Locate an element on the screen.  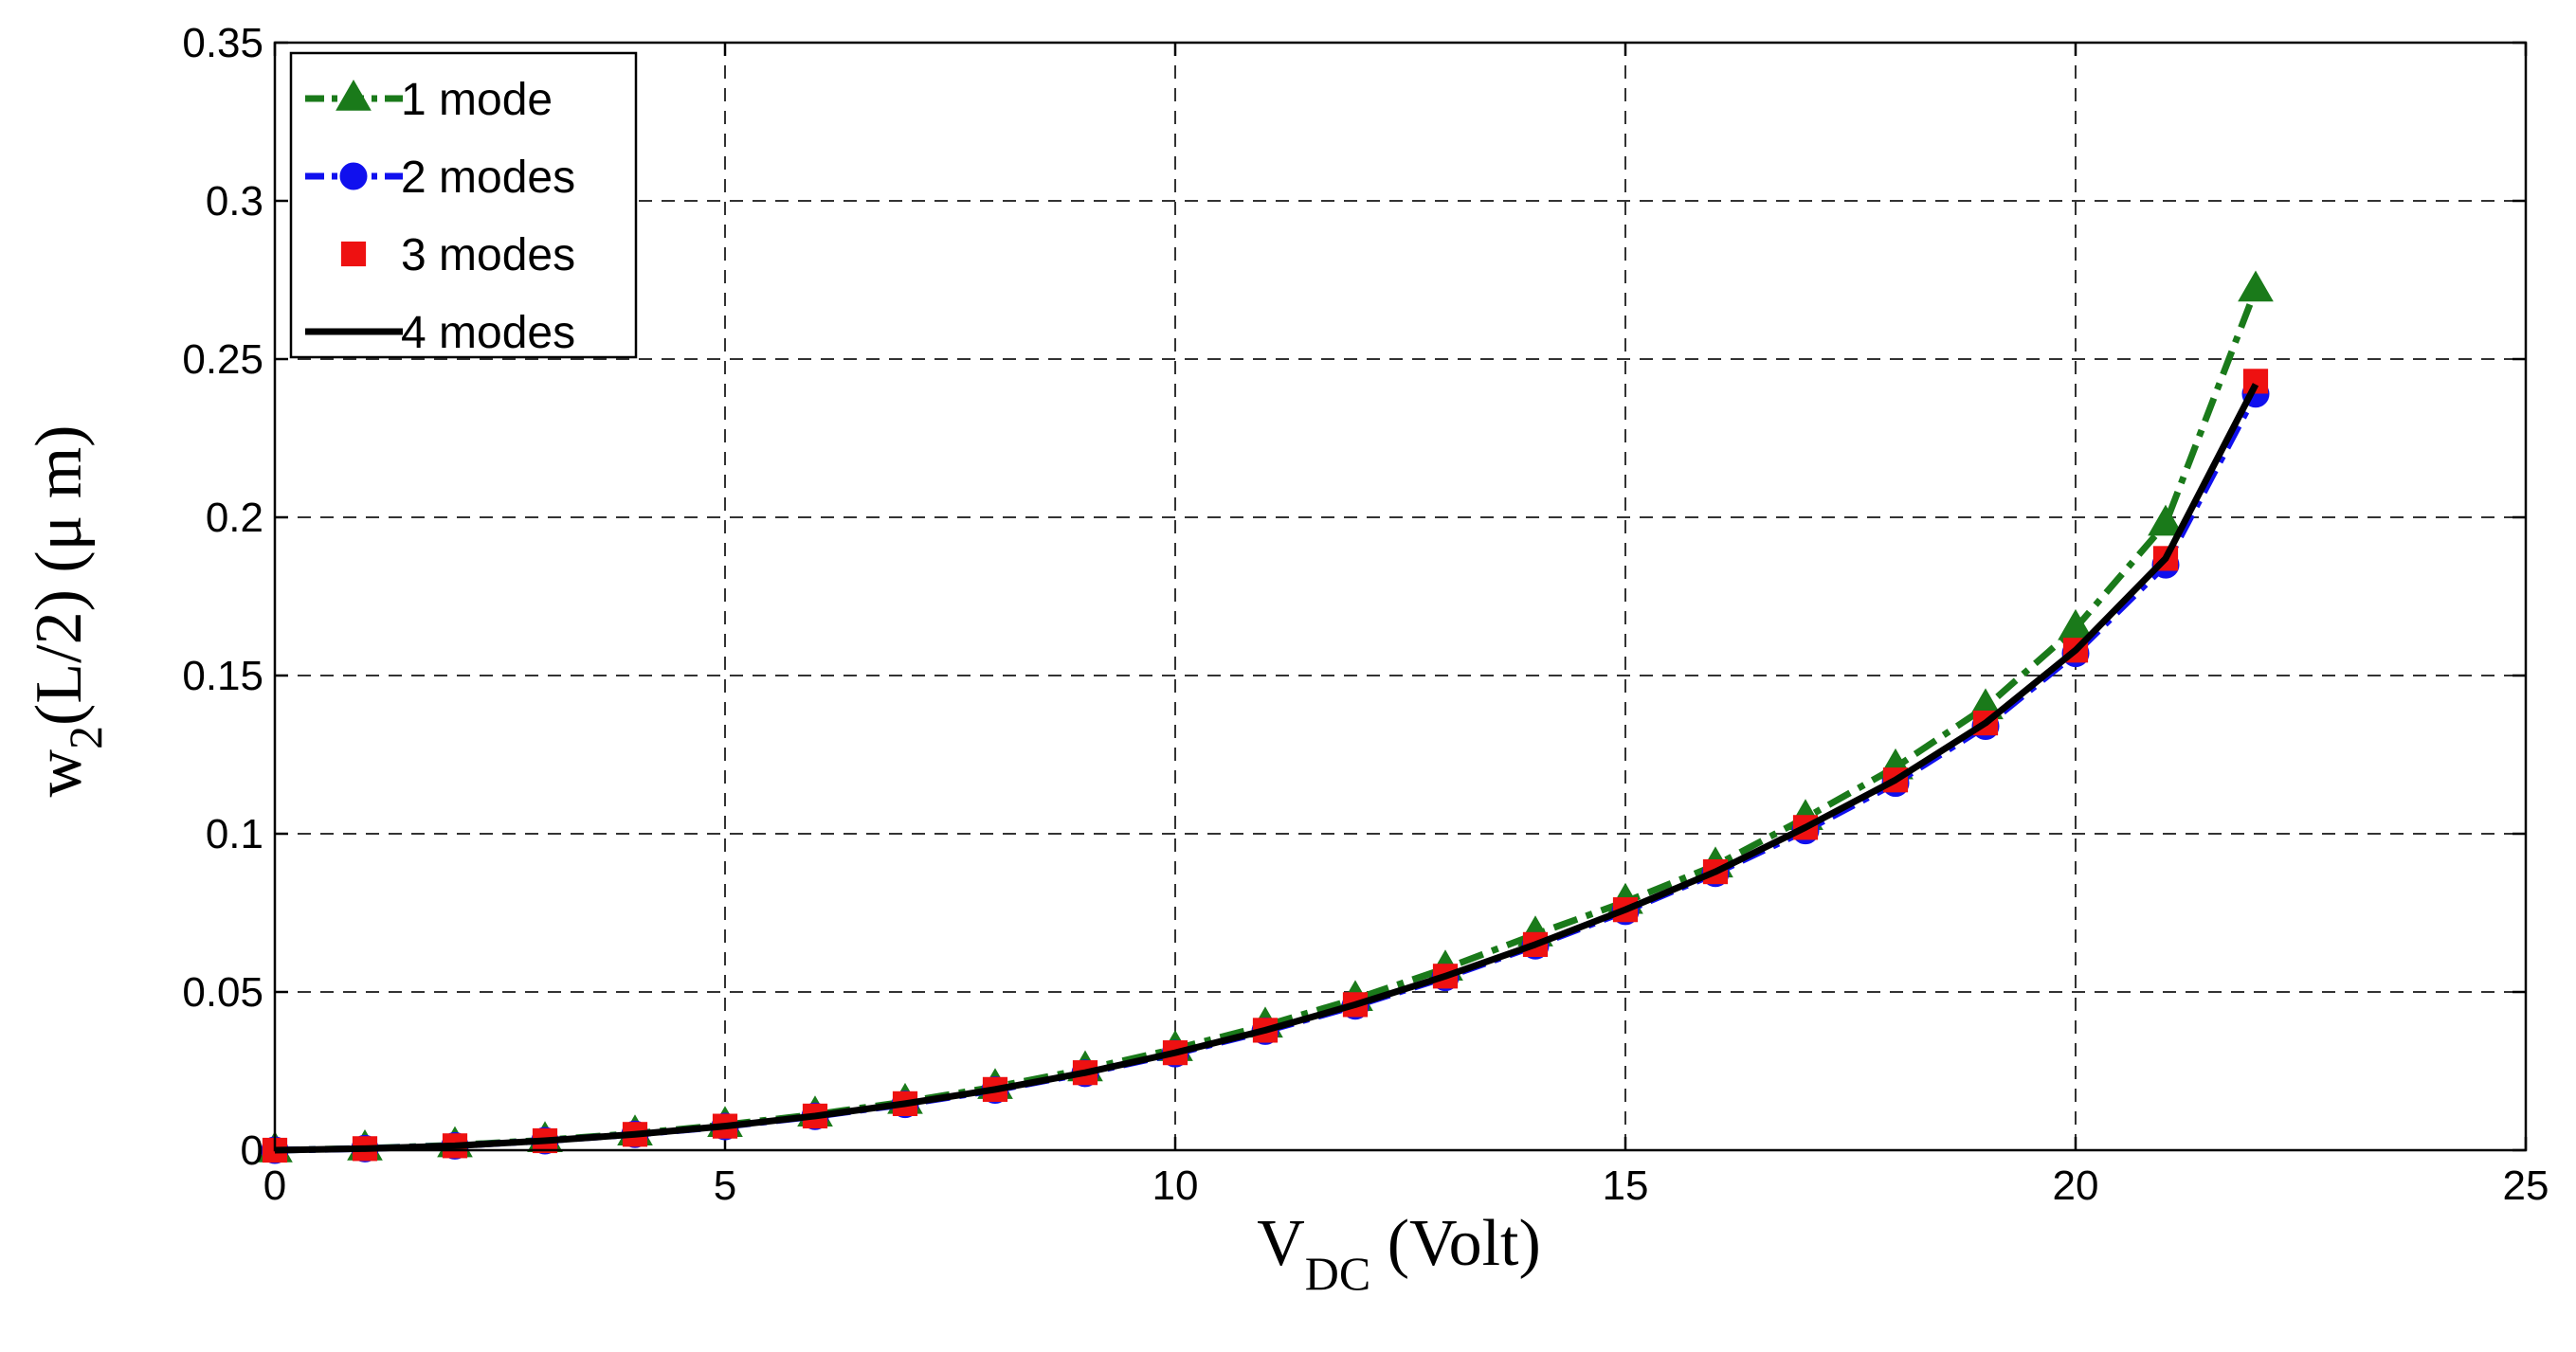
y-axis-title-main: w is located at coordinates (59, 773).